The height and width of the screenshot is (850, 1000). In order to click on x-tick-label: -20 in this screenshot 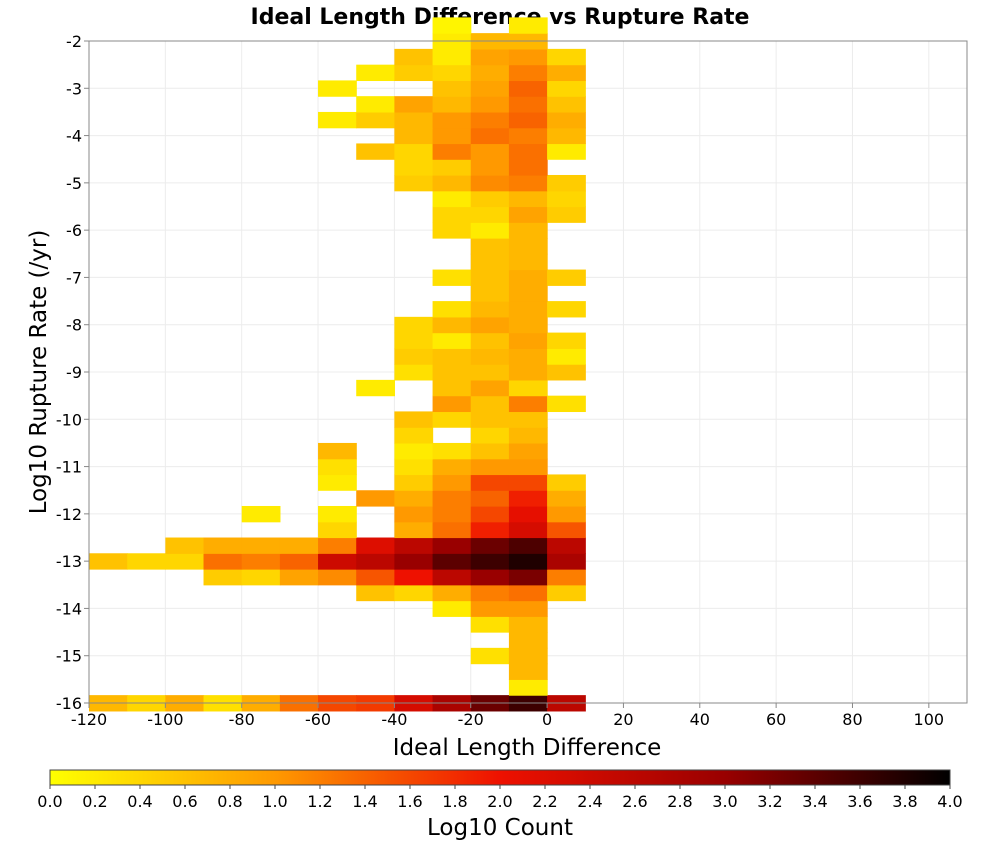, I will do `click(471, 719)`.